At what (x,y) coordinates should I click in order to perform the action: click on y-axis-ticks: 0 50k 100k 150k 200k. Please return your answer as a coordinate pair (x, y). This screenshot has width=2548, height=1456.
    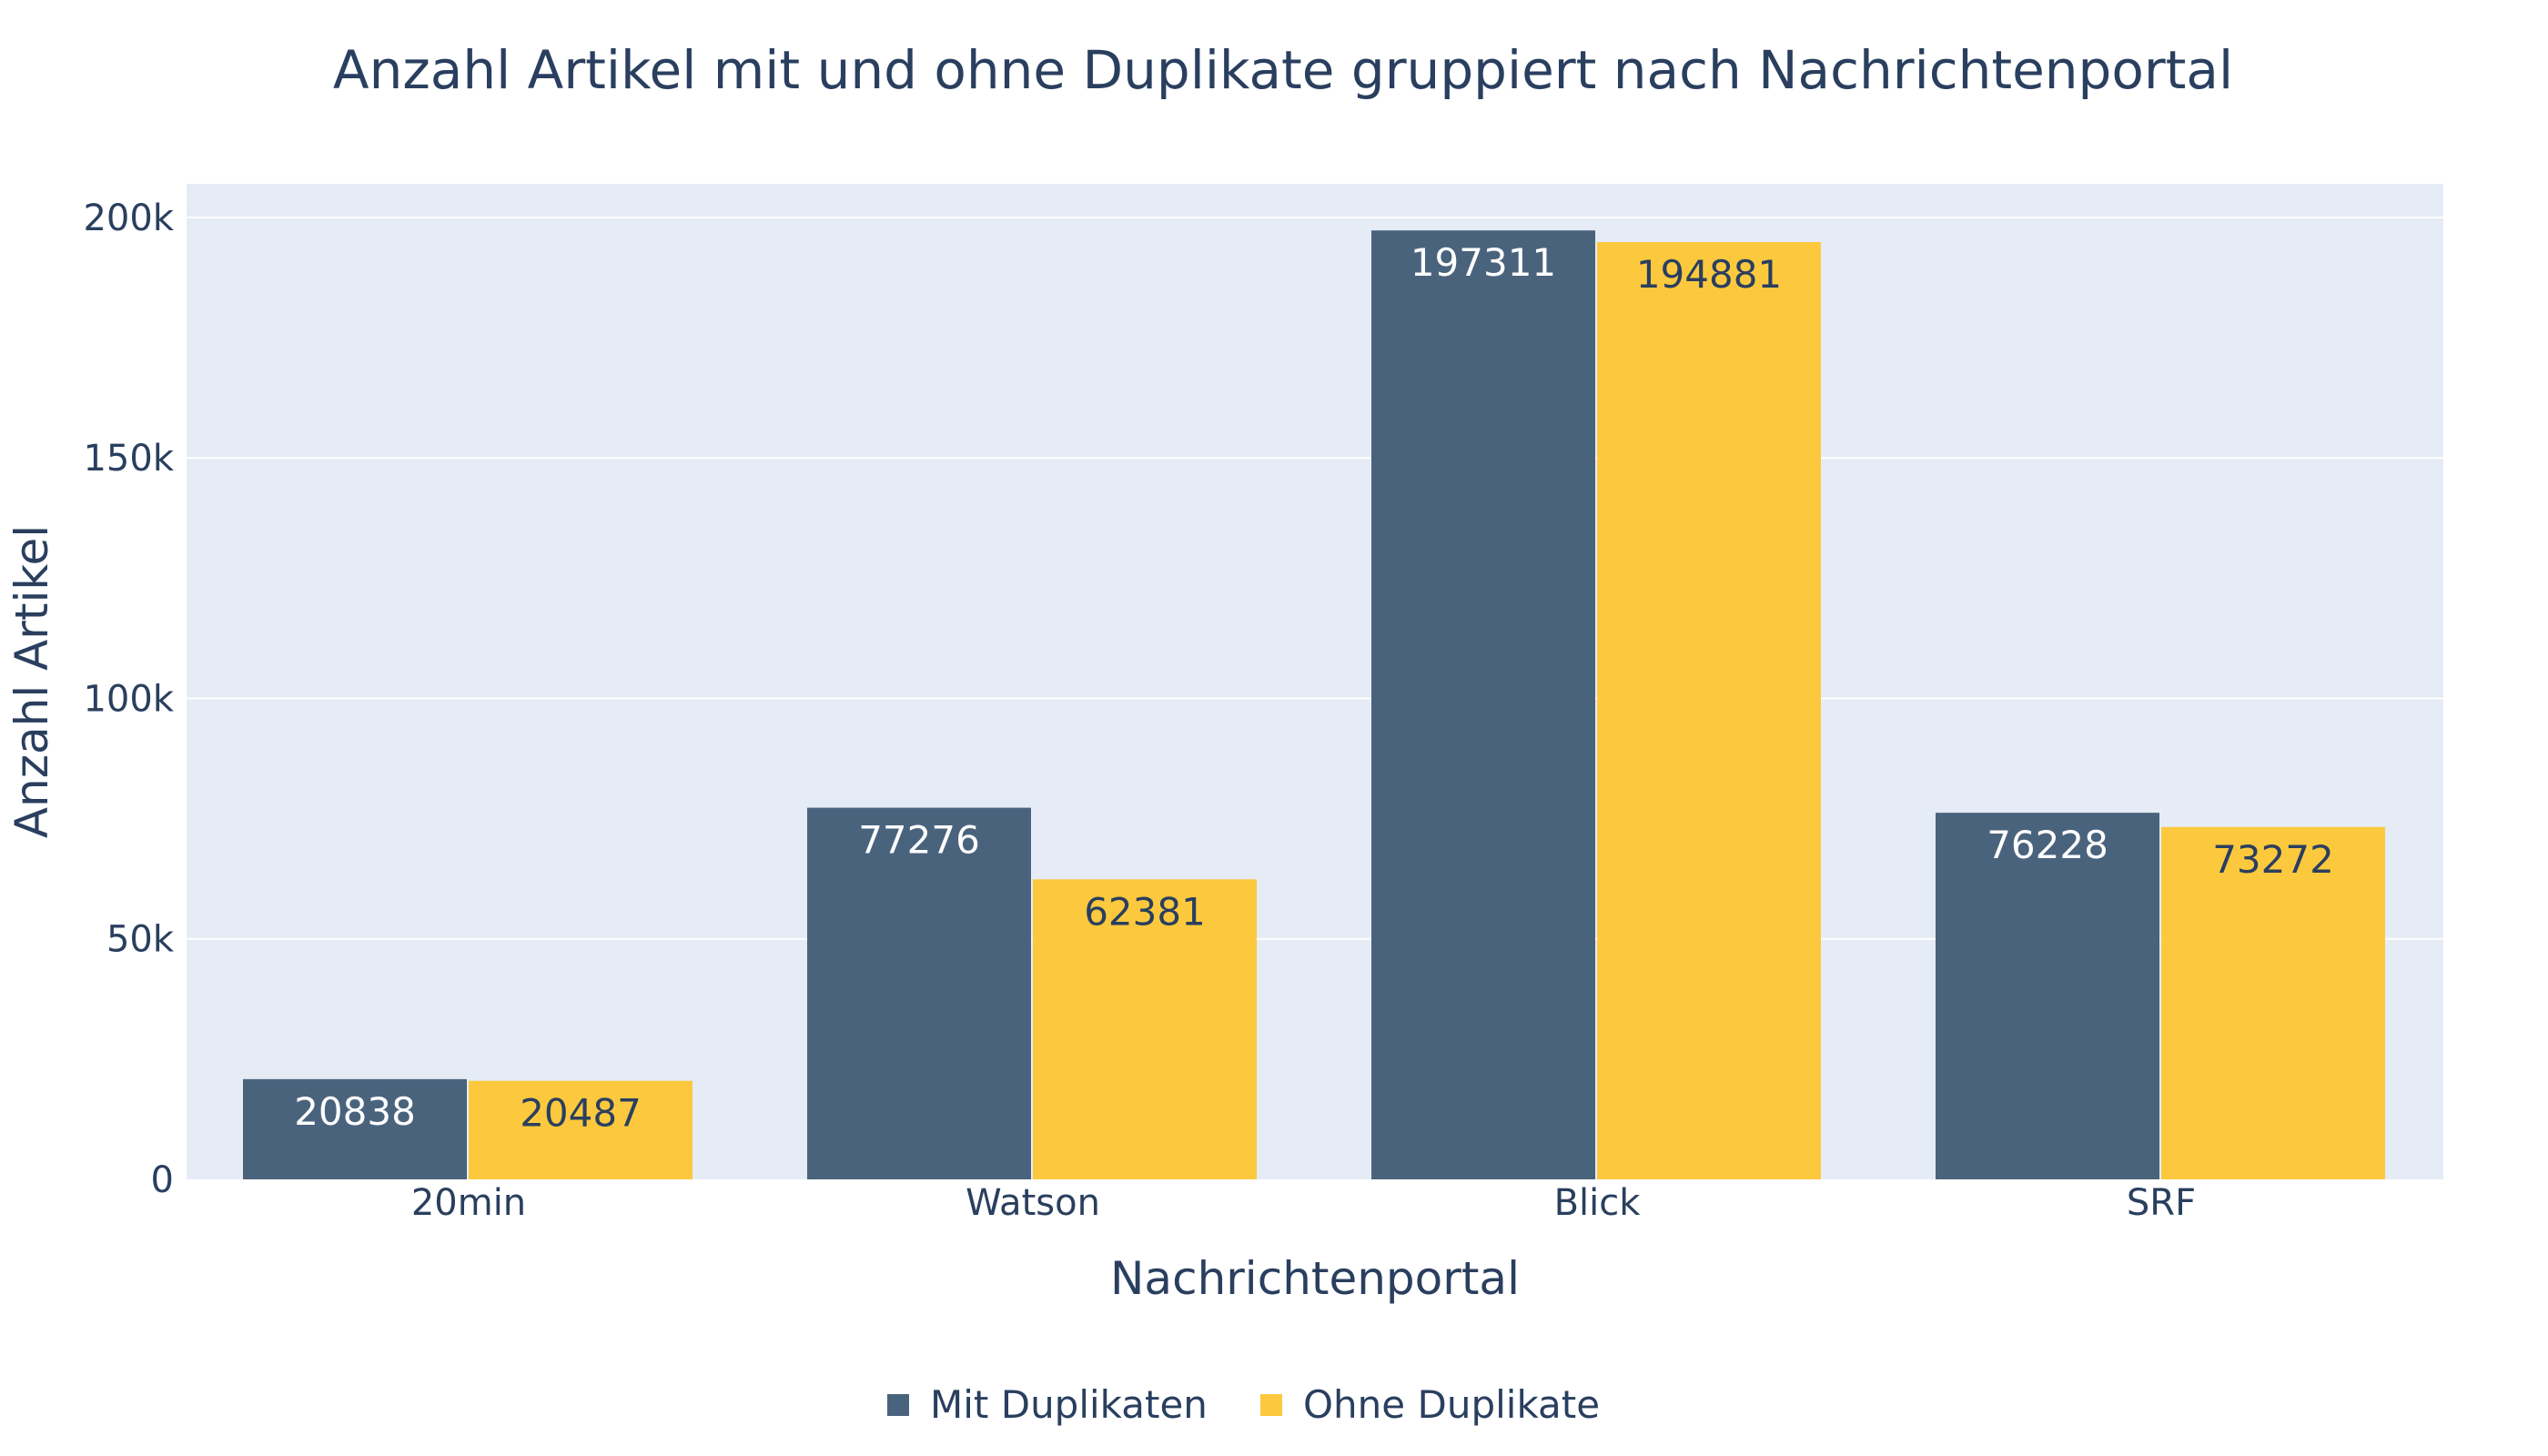
    Looking at the image, I should click on (128, 699).